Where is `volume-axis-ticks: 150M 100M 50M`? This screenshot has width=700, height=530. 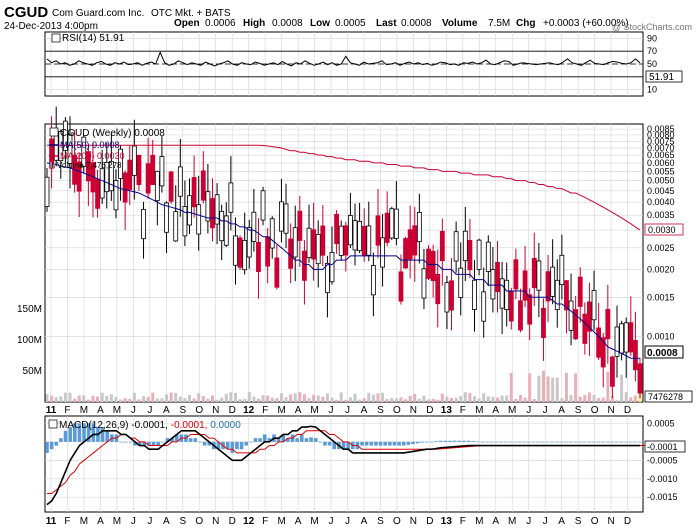
volume-axis-ticks: 150M 100M 50M is located at coordinates (29, 340).